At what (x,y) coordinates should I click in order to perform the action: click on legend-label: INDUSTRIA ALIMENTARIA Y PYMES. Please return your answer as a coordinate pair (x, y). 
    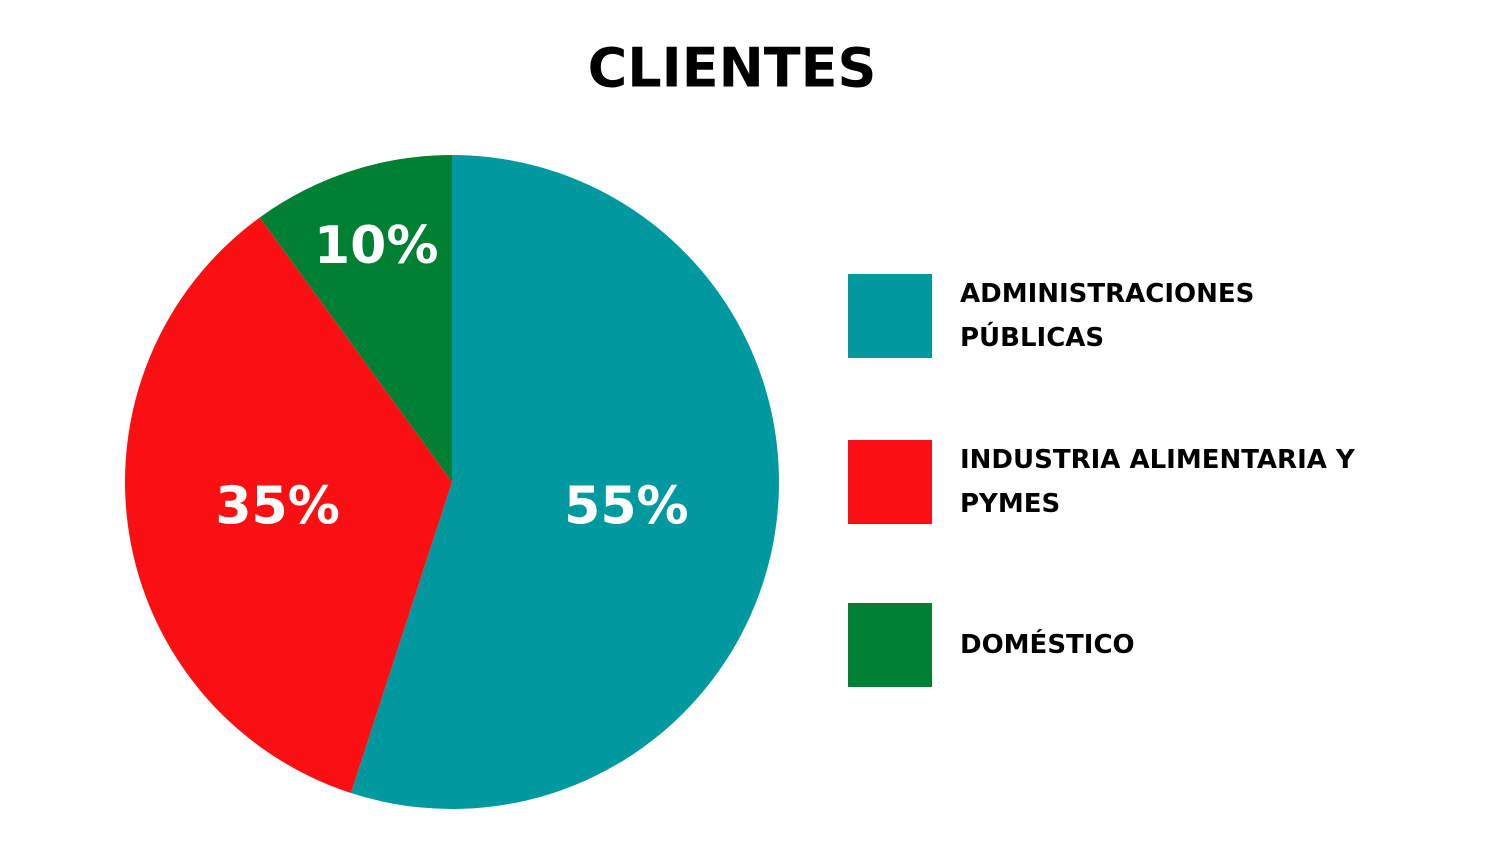
    Looking at the image, I should click on (1157, 482).